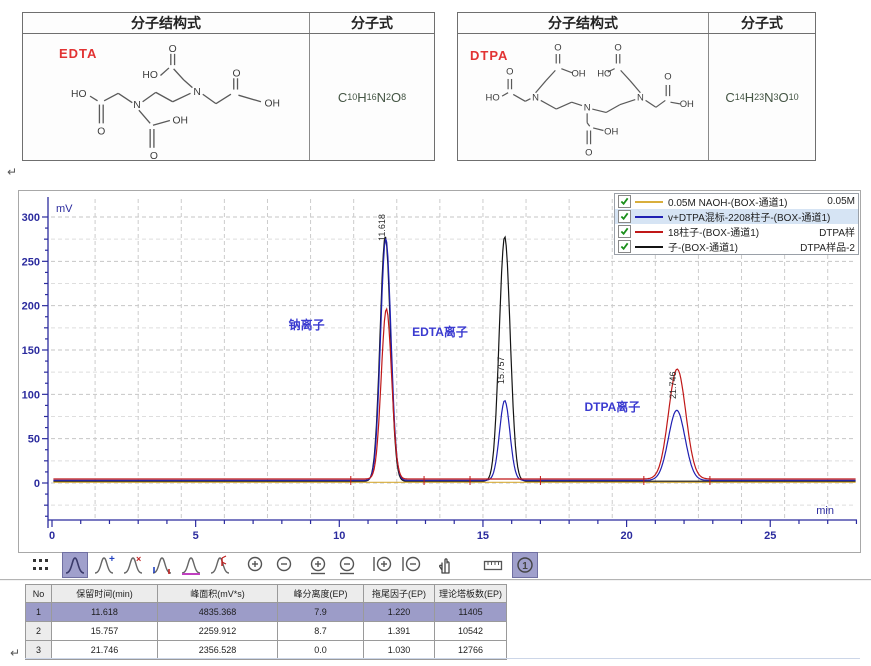 The width and height of the screenshot is (871, 666). Describe the element at coordinates (348, 565) in the screenshot. I see `zoom-out-under-icon` at that location.